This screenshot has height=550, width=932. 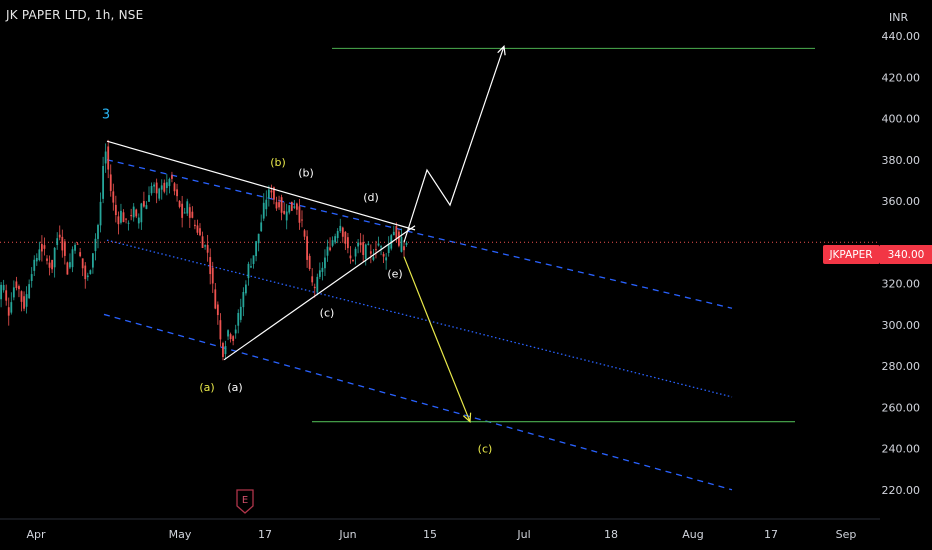 I want to click on x-tick-label: 15, so click(x=430, y=534).